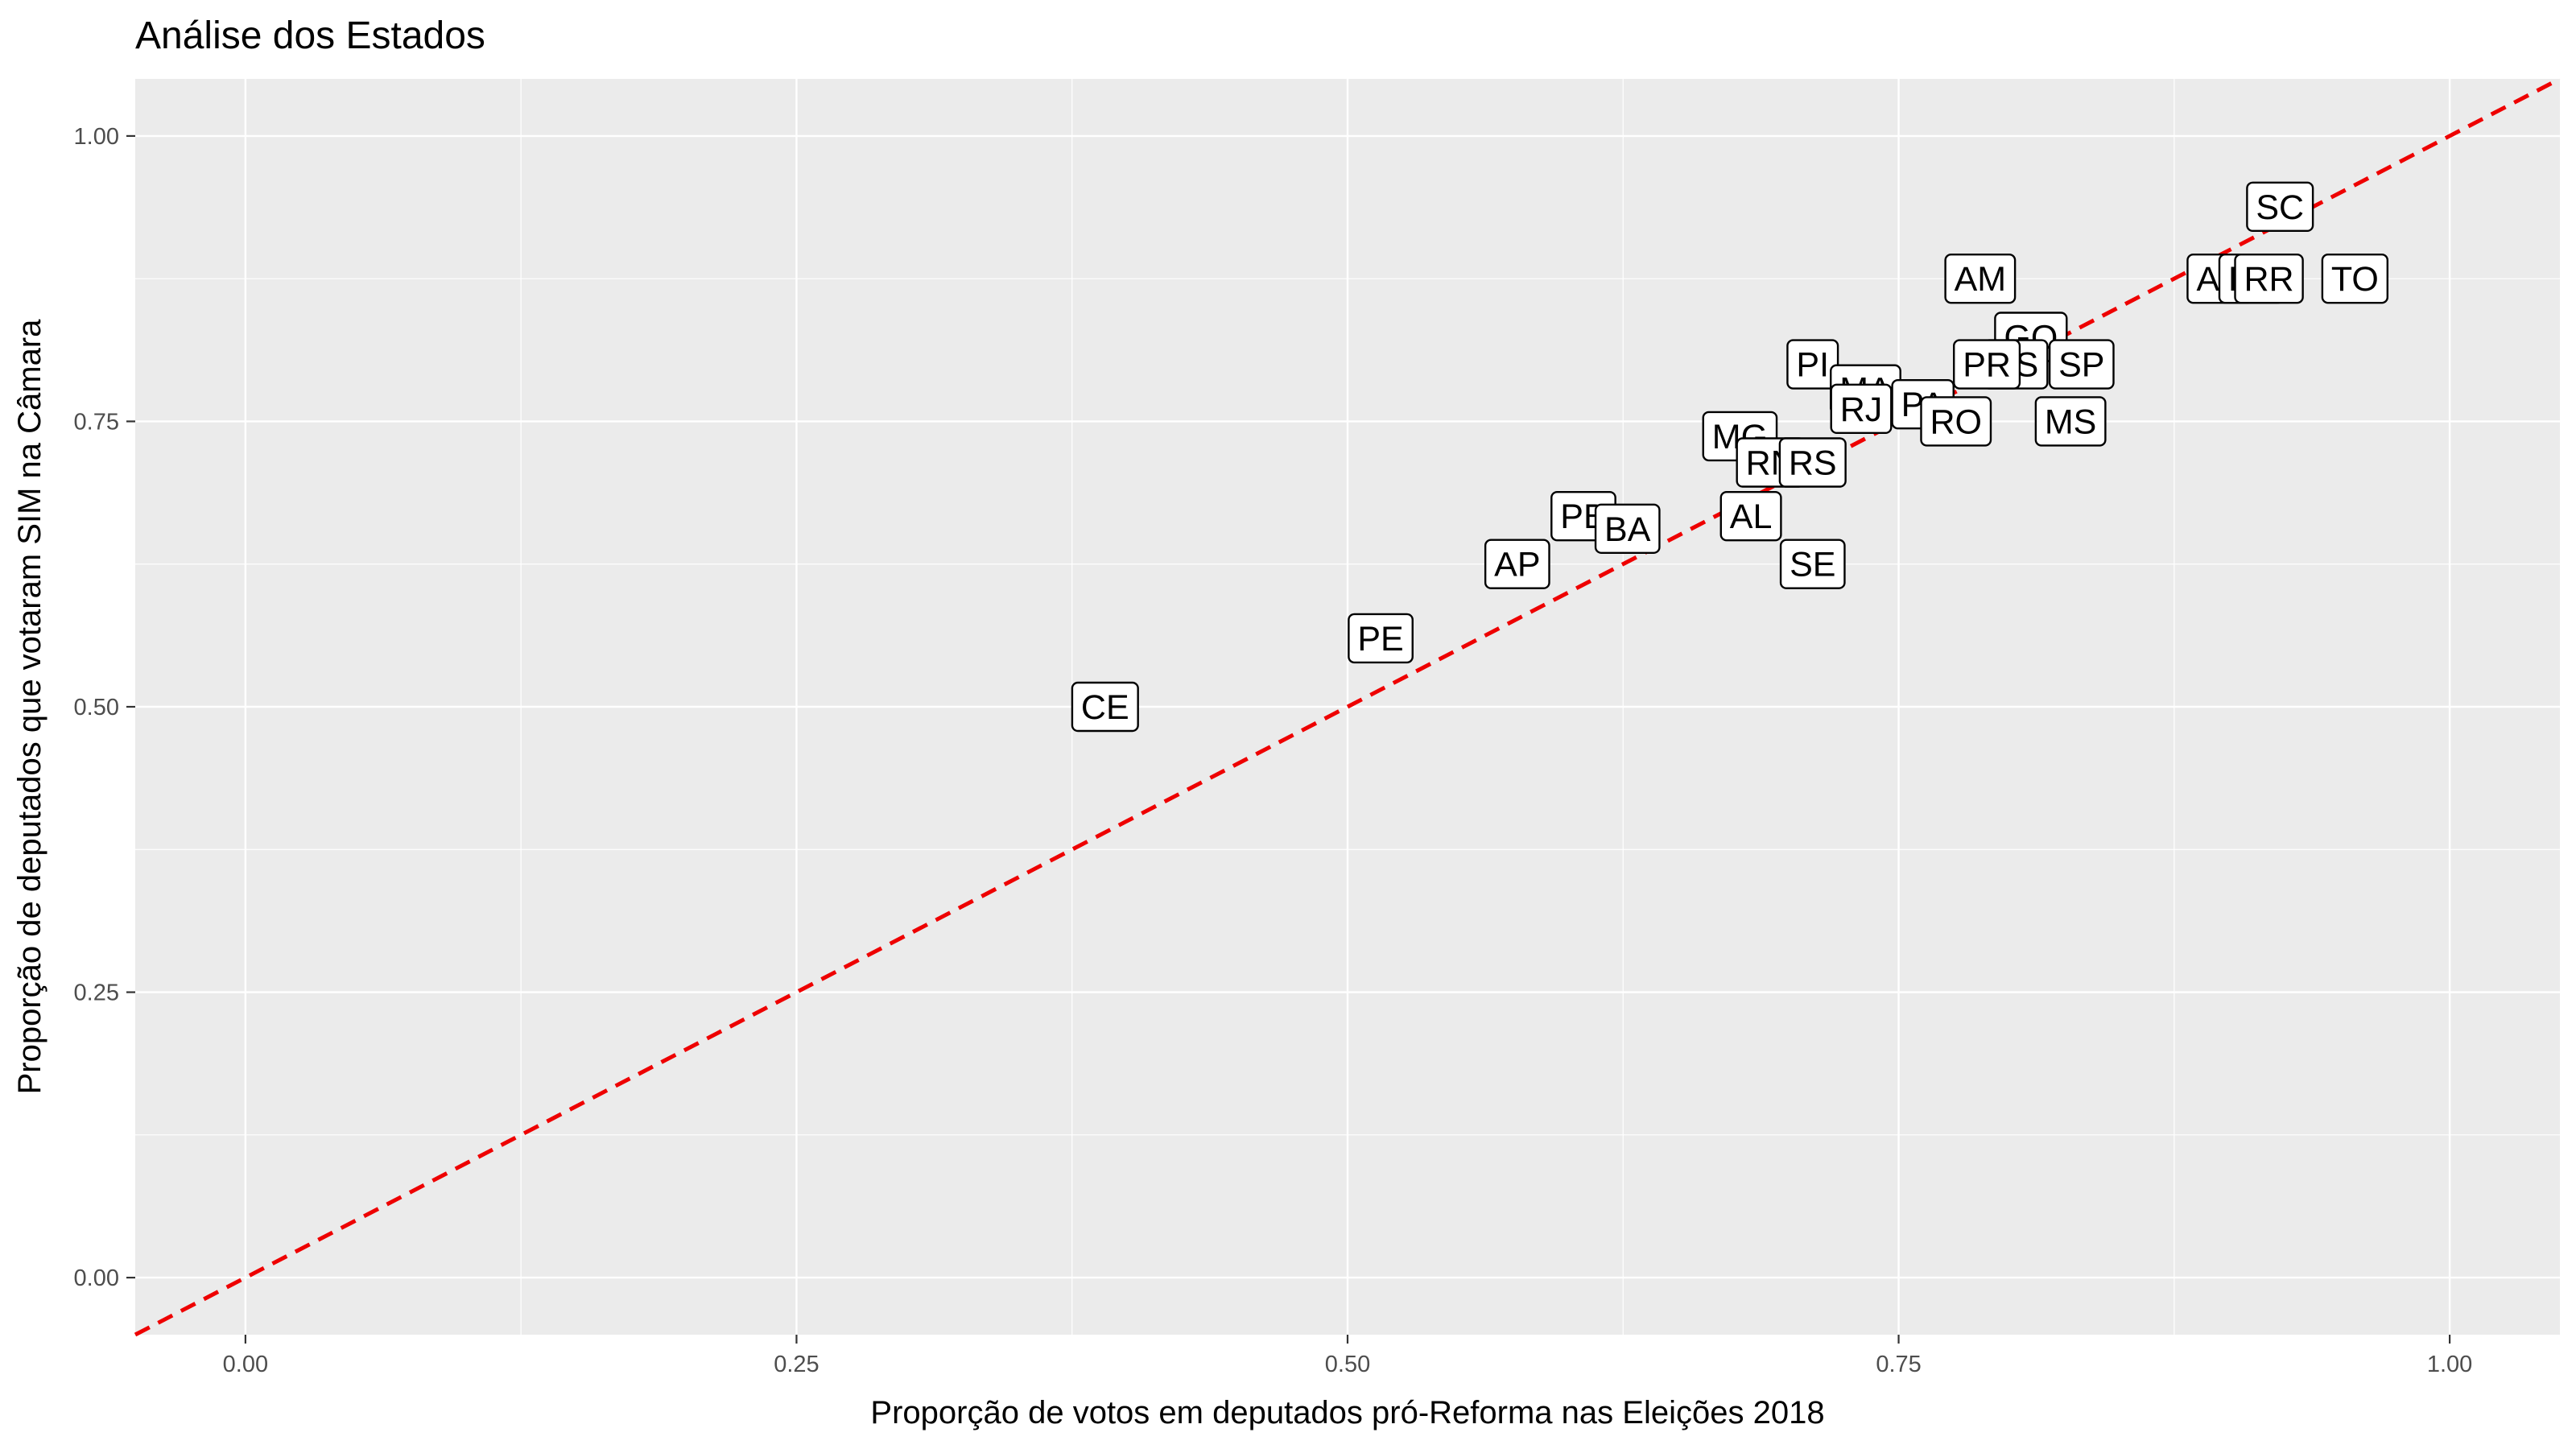 This screenshot has width=2576, height=1449. Describe the element at coordinates (2449, 1364) in the screenshot. I see `x-tick-label: 1.00` at that location.